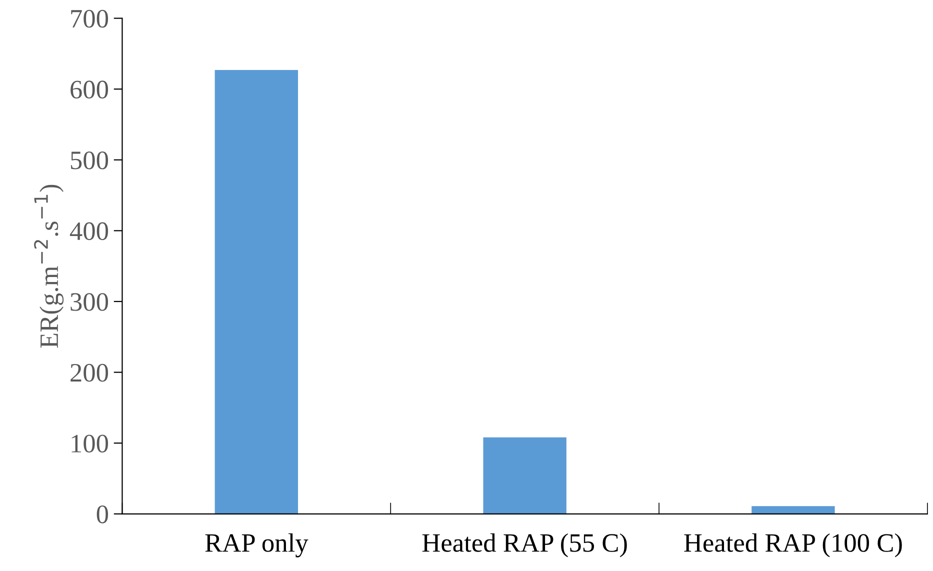 Image resolution: width=933 pixels, height=571 pixels. Describe the element at coordinates (89, 19) in the screenshot. I see `y-tick-label: 700` at that location.